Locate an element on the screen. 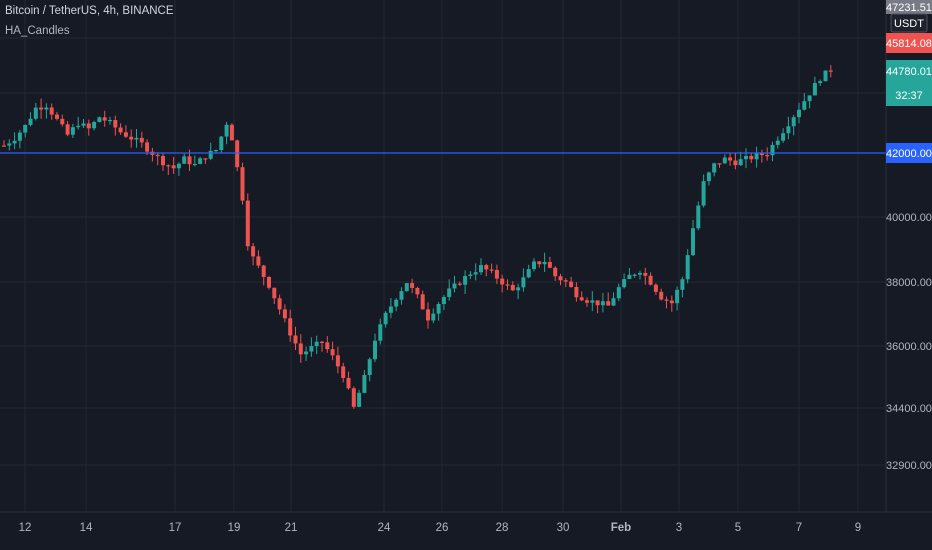 Image resolution: width=932 pixels, height=550 pixels. price-axis: 40000.00 38000.00 36000.00 34400.00 32900.00 is located at coordinates (909, 342).